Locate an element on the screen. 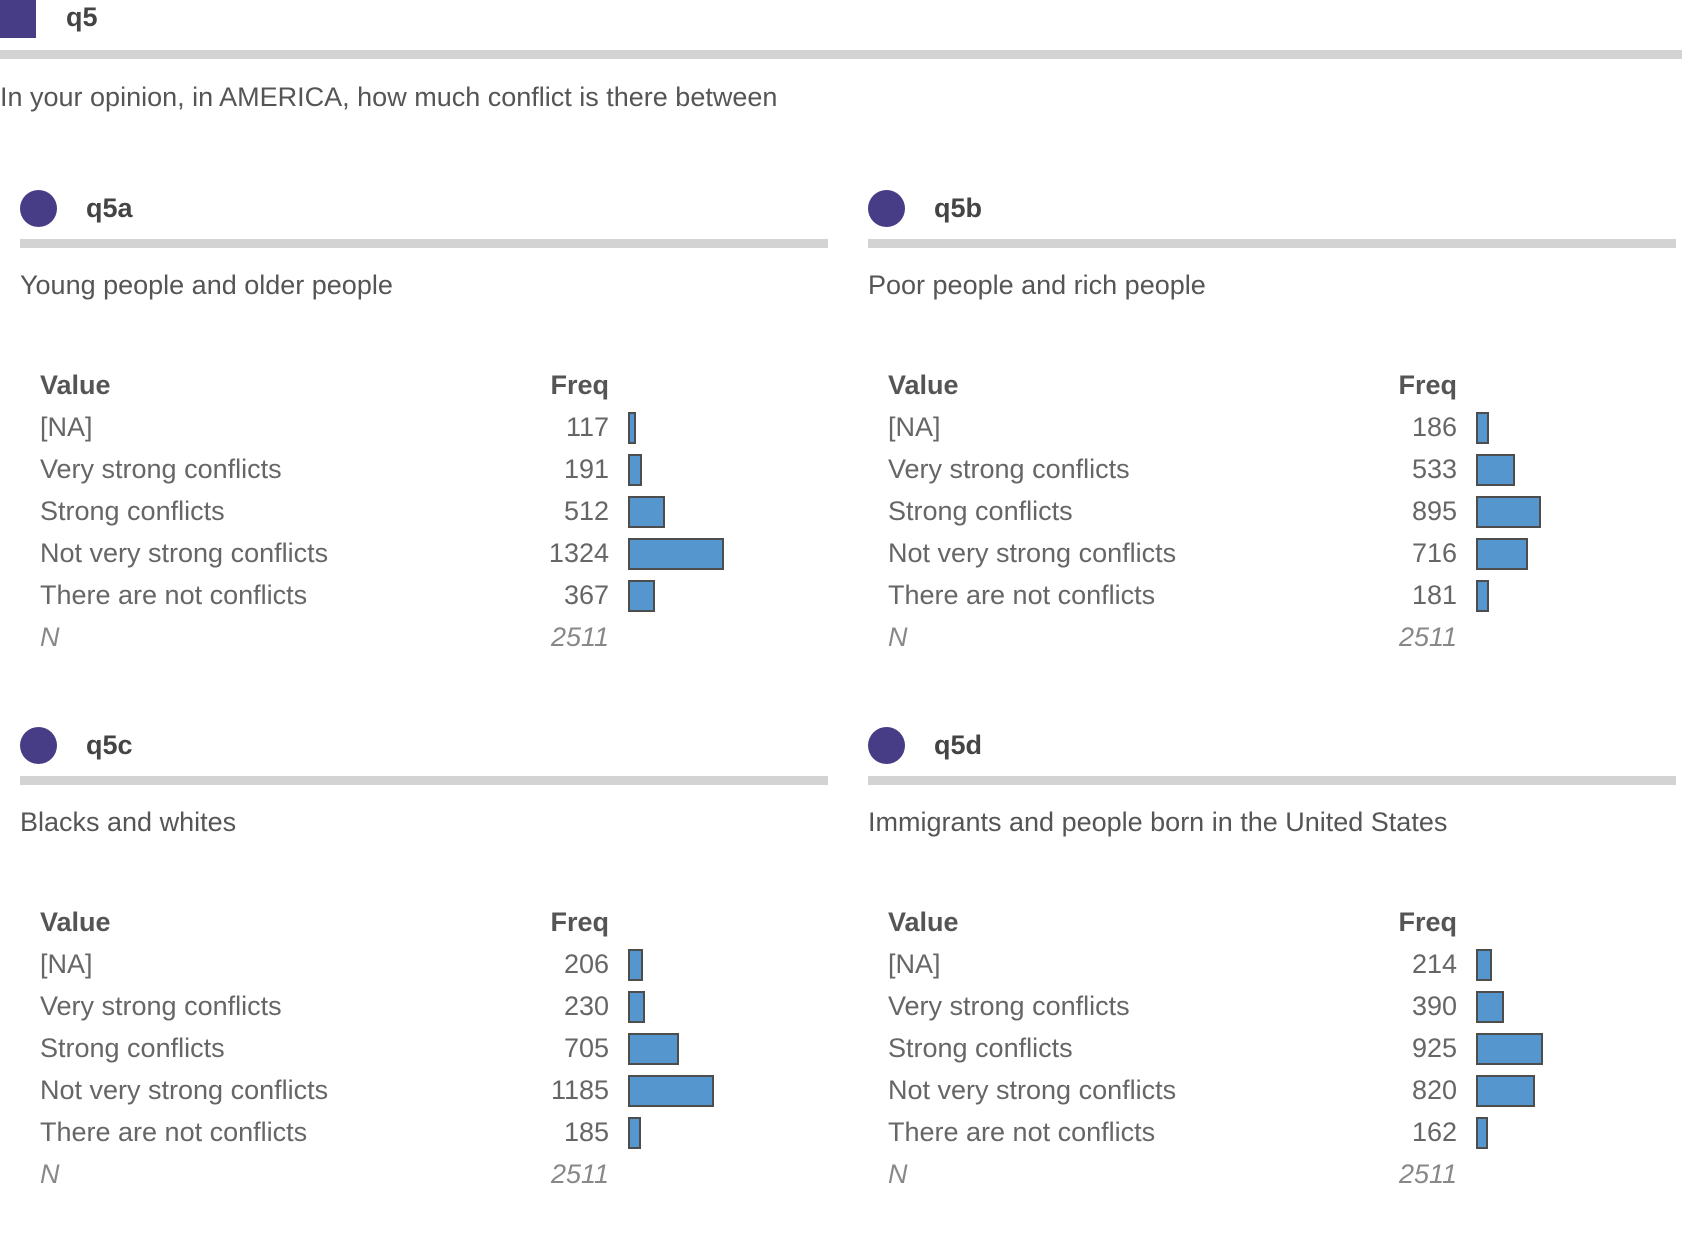  table-row: There are not conflicts 181 is located at coordinates (1268, 597).